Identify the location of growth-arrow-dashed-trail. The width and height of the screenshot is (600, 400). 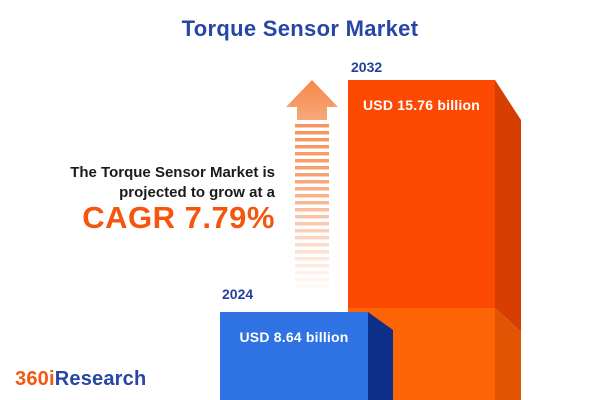
(312, 209).